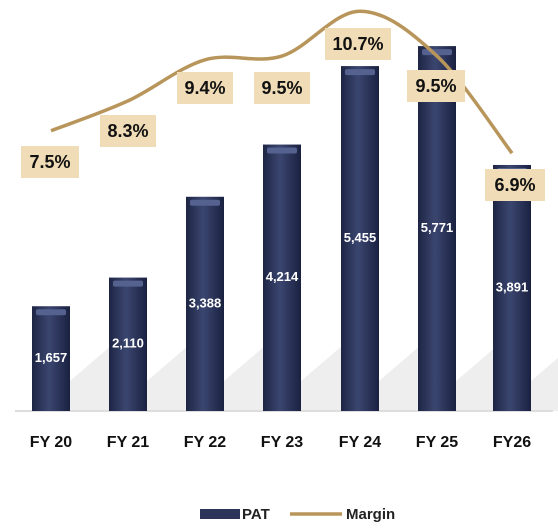 Image resolution: width=558 pixels, height=529 pixels. I want to click on margin-label: 10.7%, so click(357, 44).